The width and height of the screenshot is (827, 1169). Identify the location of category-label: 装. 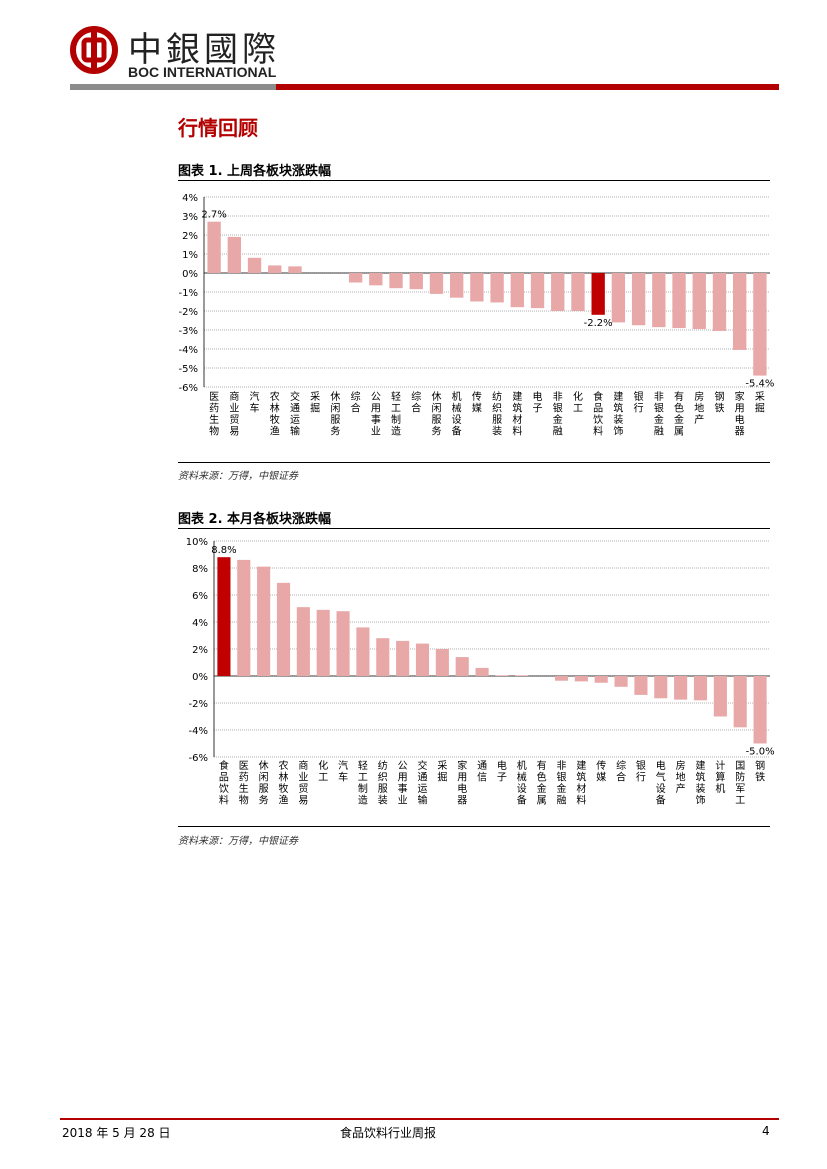
(618, 419).